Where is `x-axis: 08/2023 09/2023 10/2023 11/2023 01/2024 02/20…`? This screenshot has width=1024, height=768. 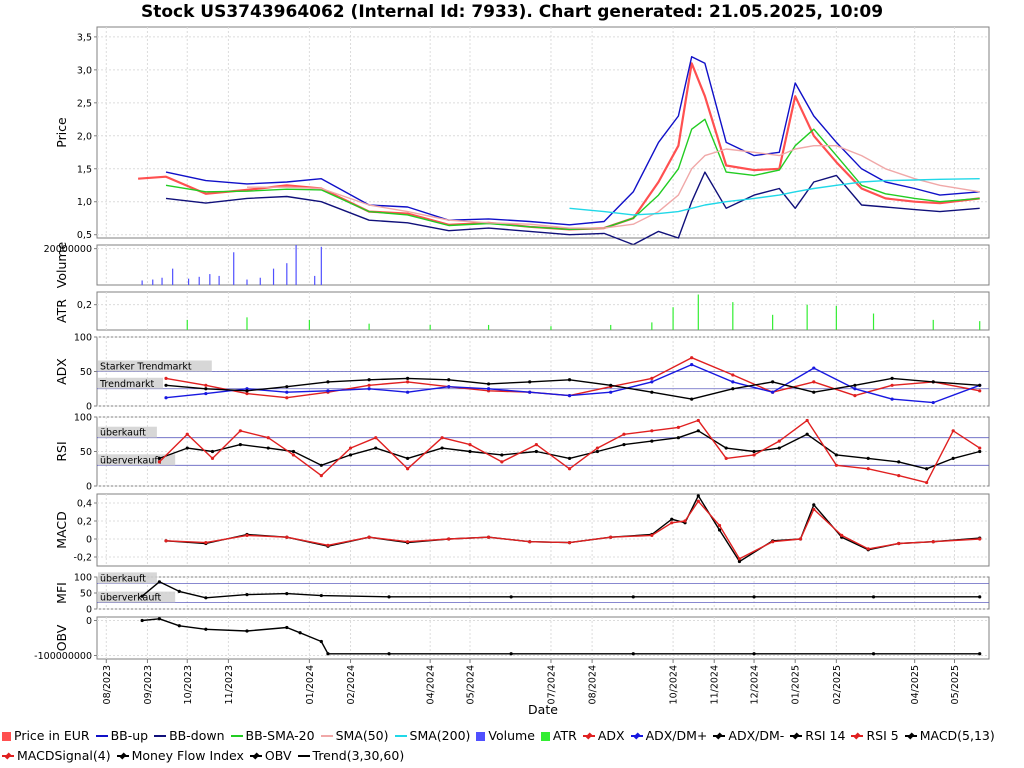
x-axis: 08/2023 09/2023 10/2023 11/2023 01/2024 02/20… is located at coordinates (531, 688).